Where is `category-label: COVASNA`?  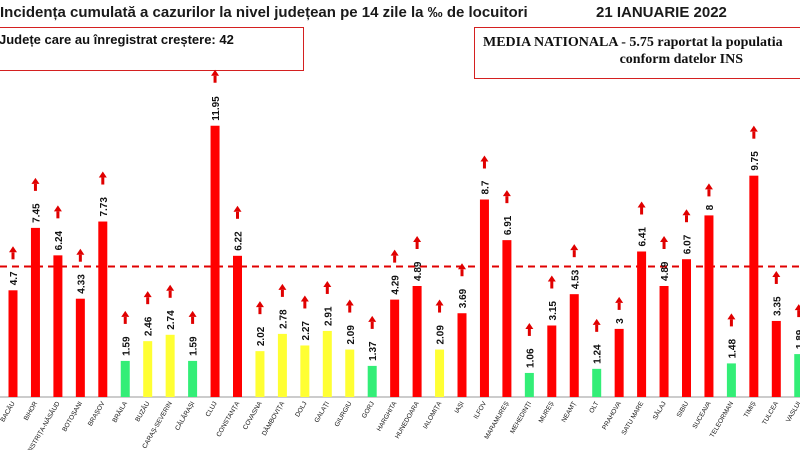 category-label: COVASNA is located at coordinates (253, 415).